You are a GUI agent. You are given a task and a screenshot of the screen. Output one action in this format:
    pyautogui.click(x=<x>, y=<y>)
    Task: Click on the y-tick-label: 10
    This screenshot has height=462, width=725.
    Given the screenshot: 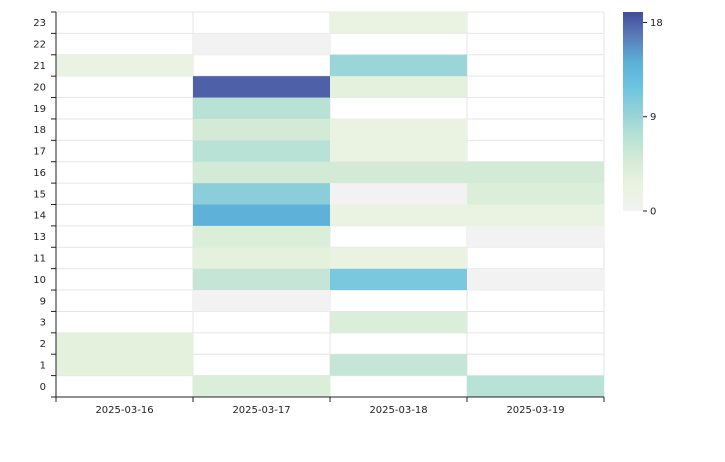 What is the action you would take?
    pyautogui.click(x=39, y=280)
    